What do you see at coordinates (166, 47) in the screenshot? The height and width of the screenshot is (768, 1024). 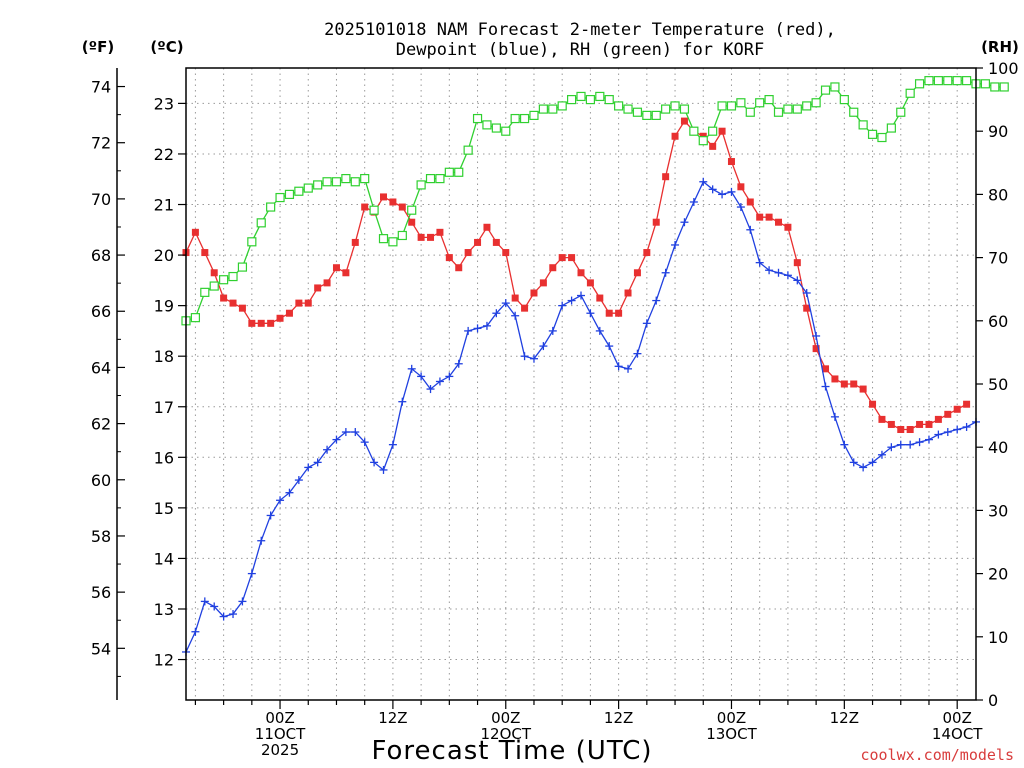 I see `celsius-axis-label: (ºC)` at bounding box center [166, 47].